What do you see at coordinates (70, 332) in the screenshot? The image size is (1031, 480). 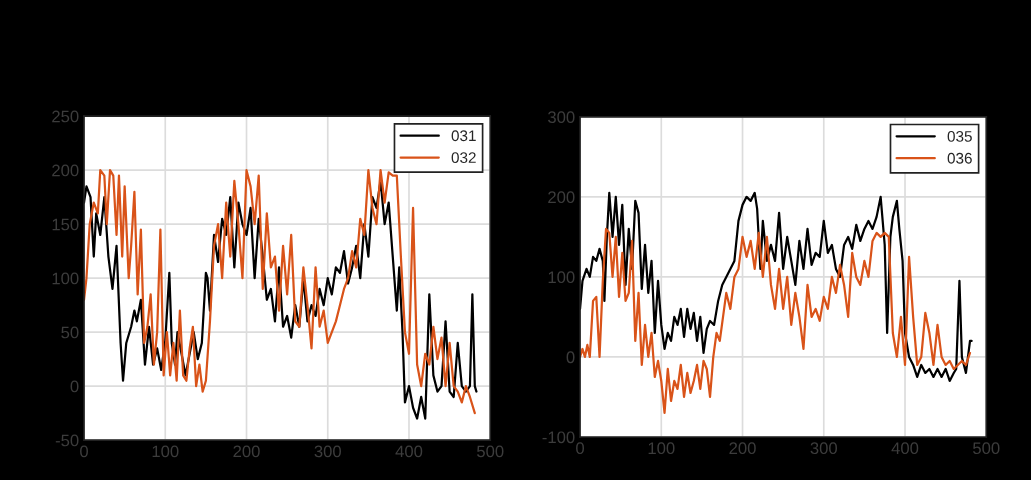 I see `y-tick-label: 50` at bounding box center [70, 332].